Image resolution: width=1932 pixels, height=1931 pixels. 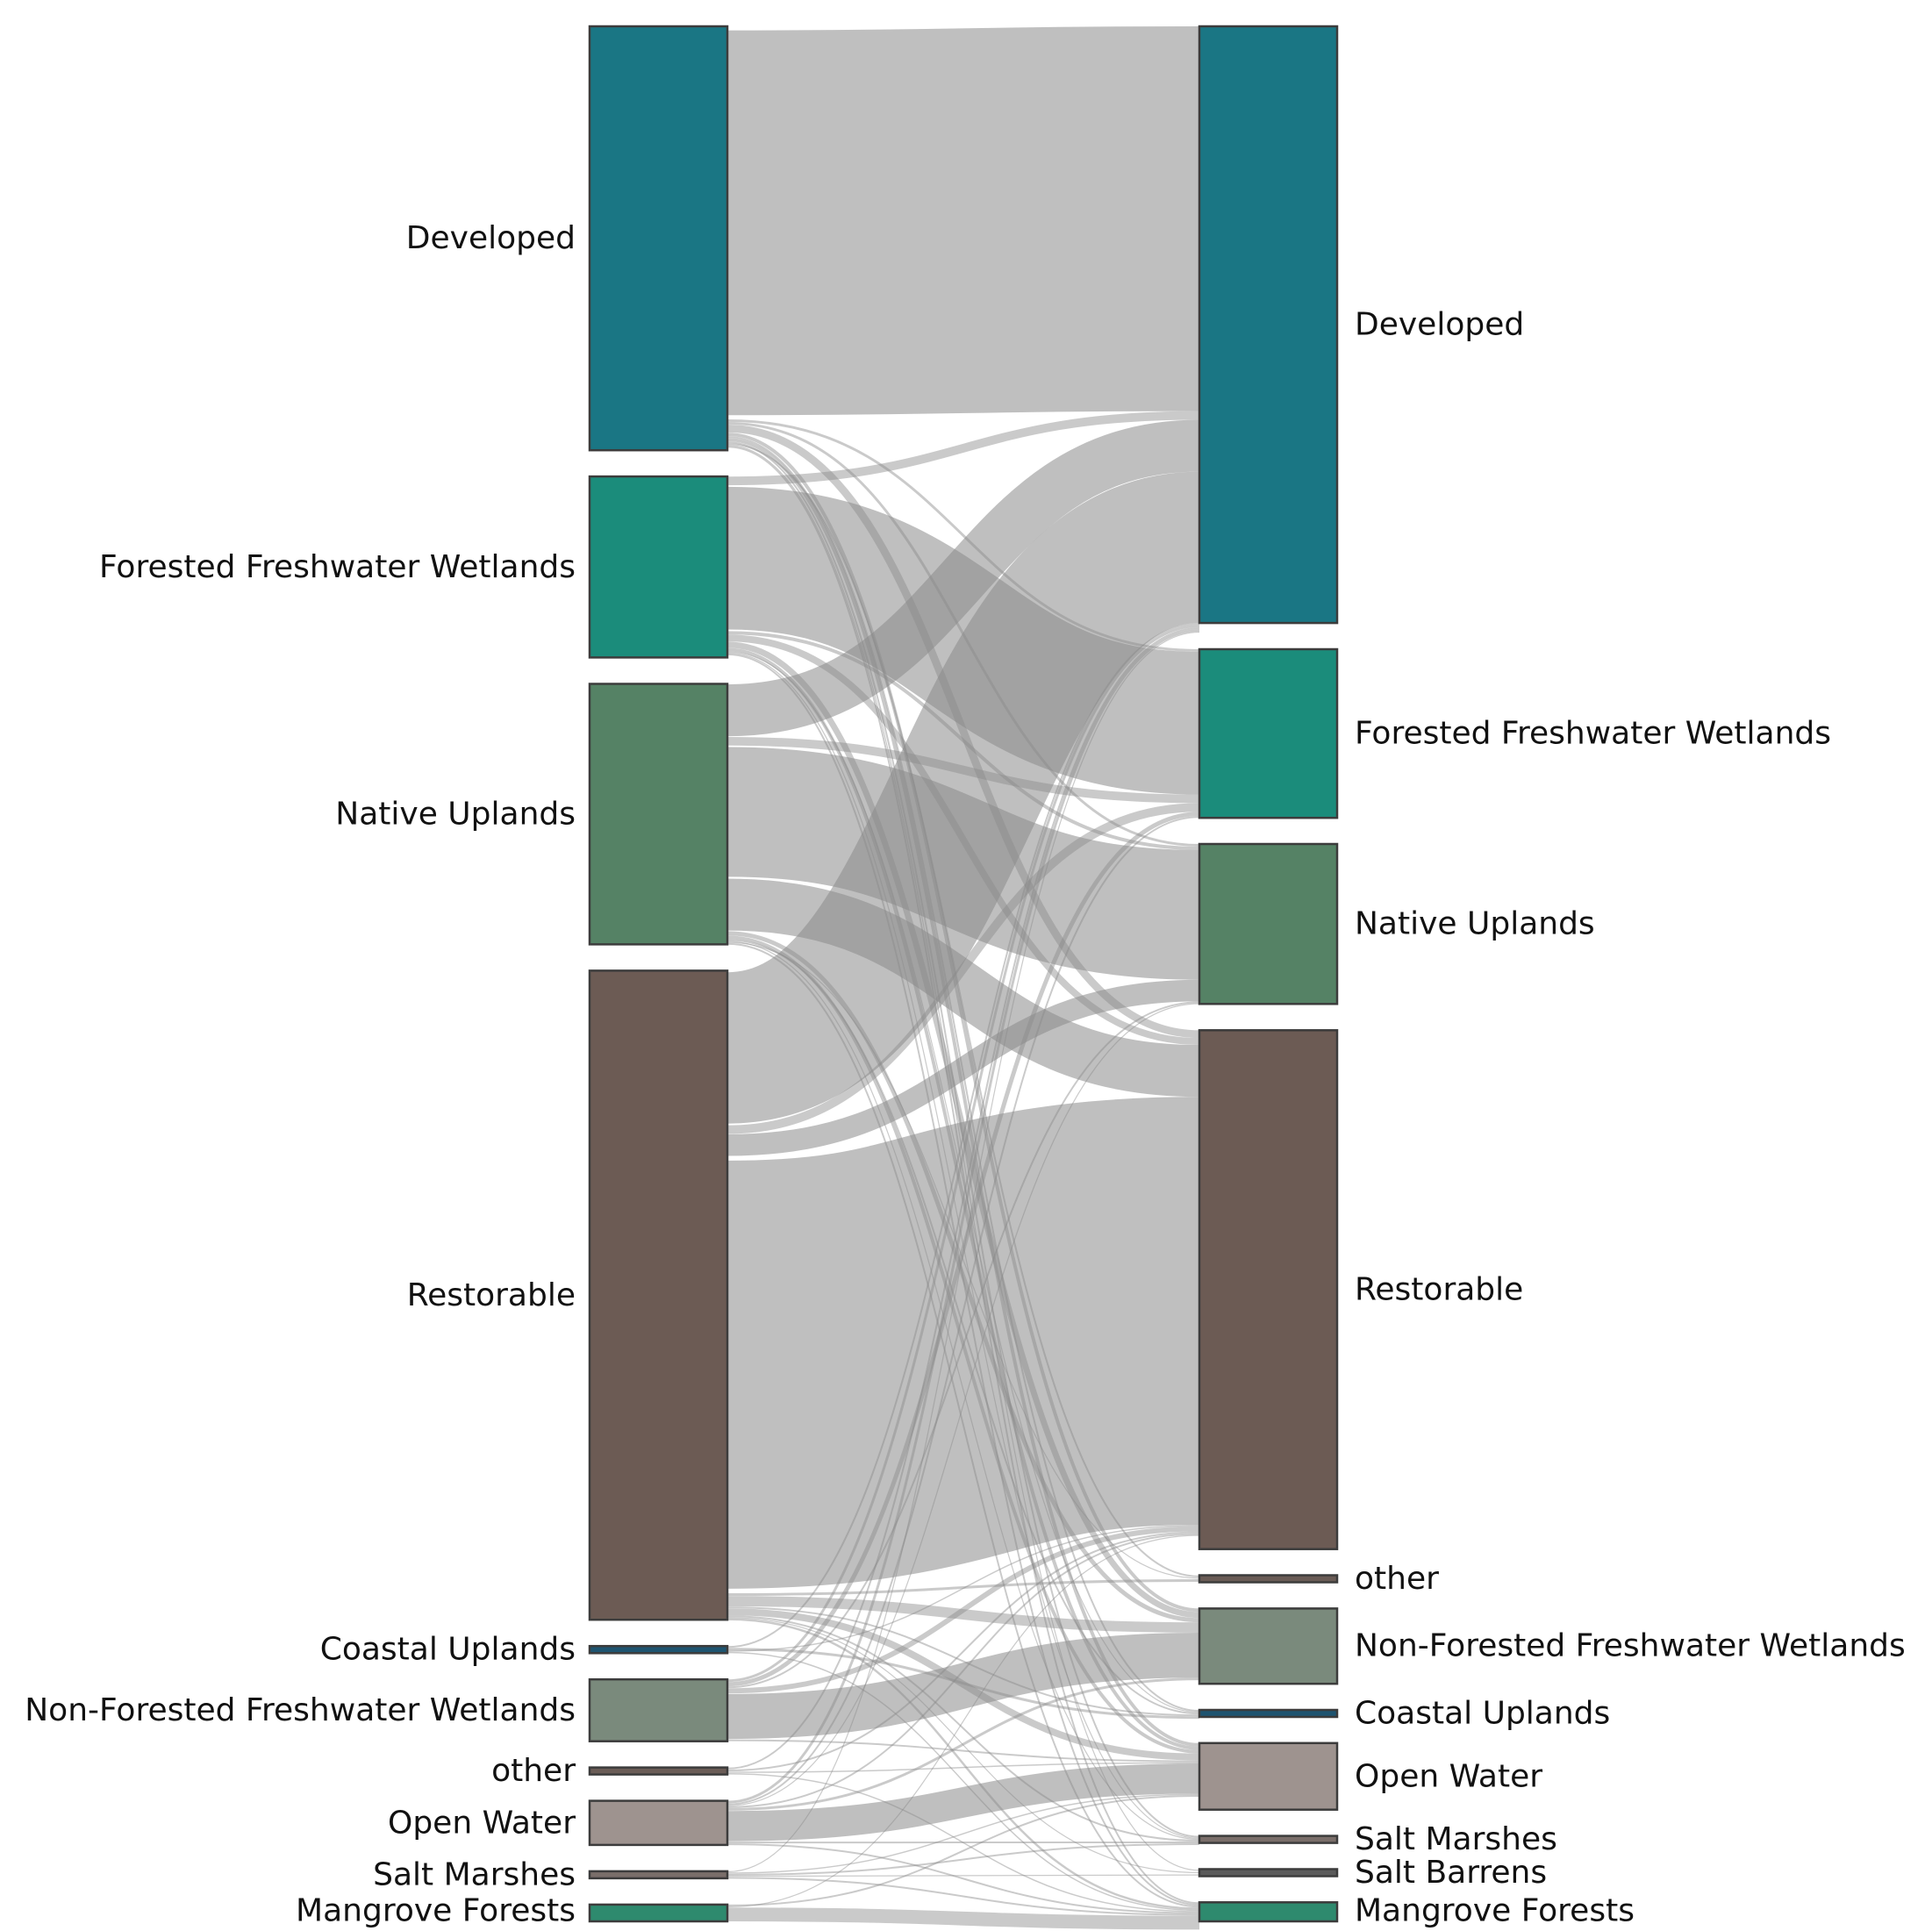 I want to click on left-label-sm: Salt Marshes, so click(x=474, y=1874).